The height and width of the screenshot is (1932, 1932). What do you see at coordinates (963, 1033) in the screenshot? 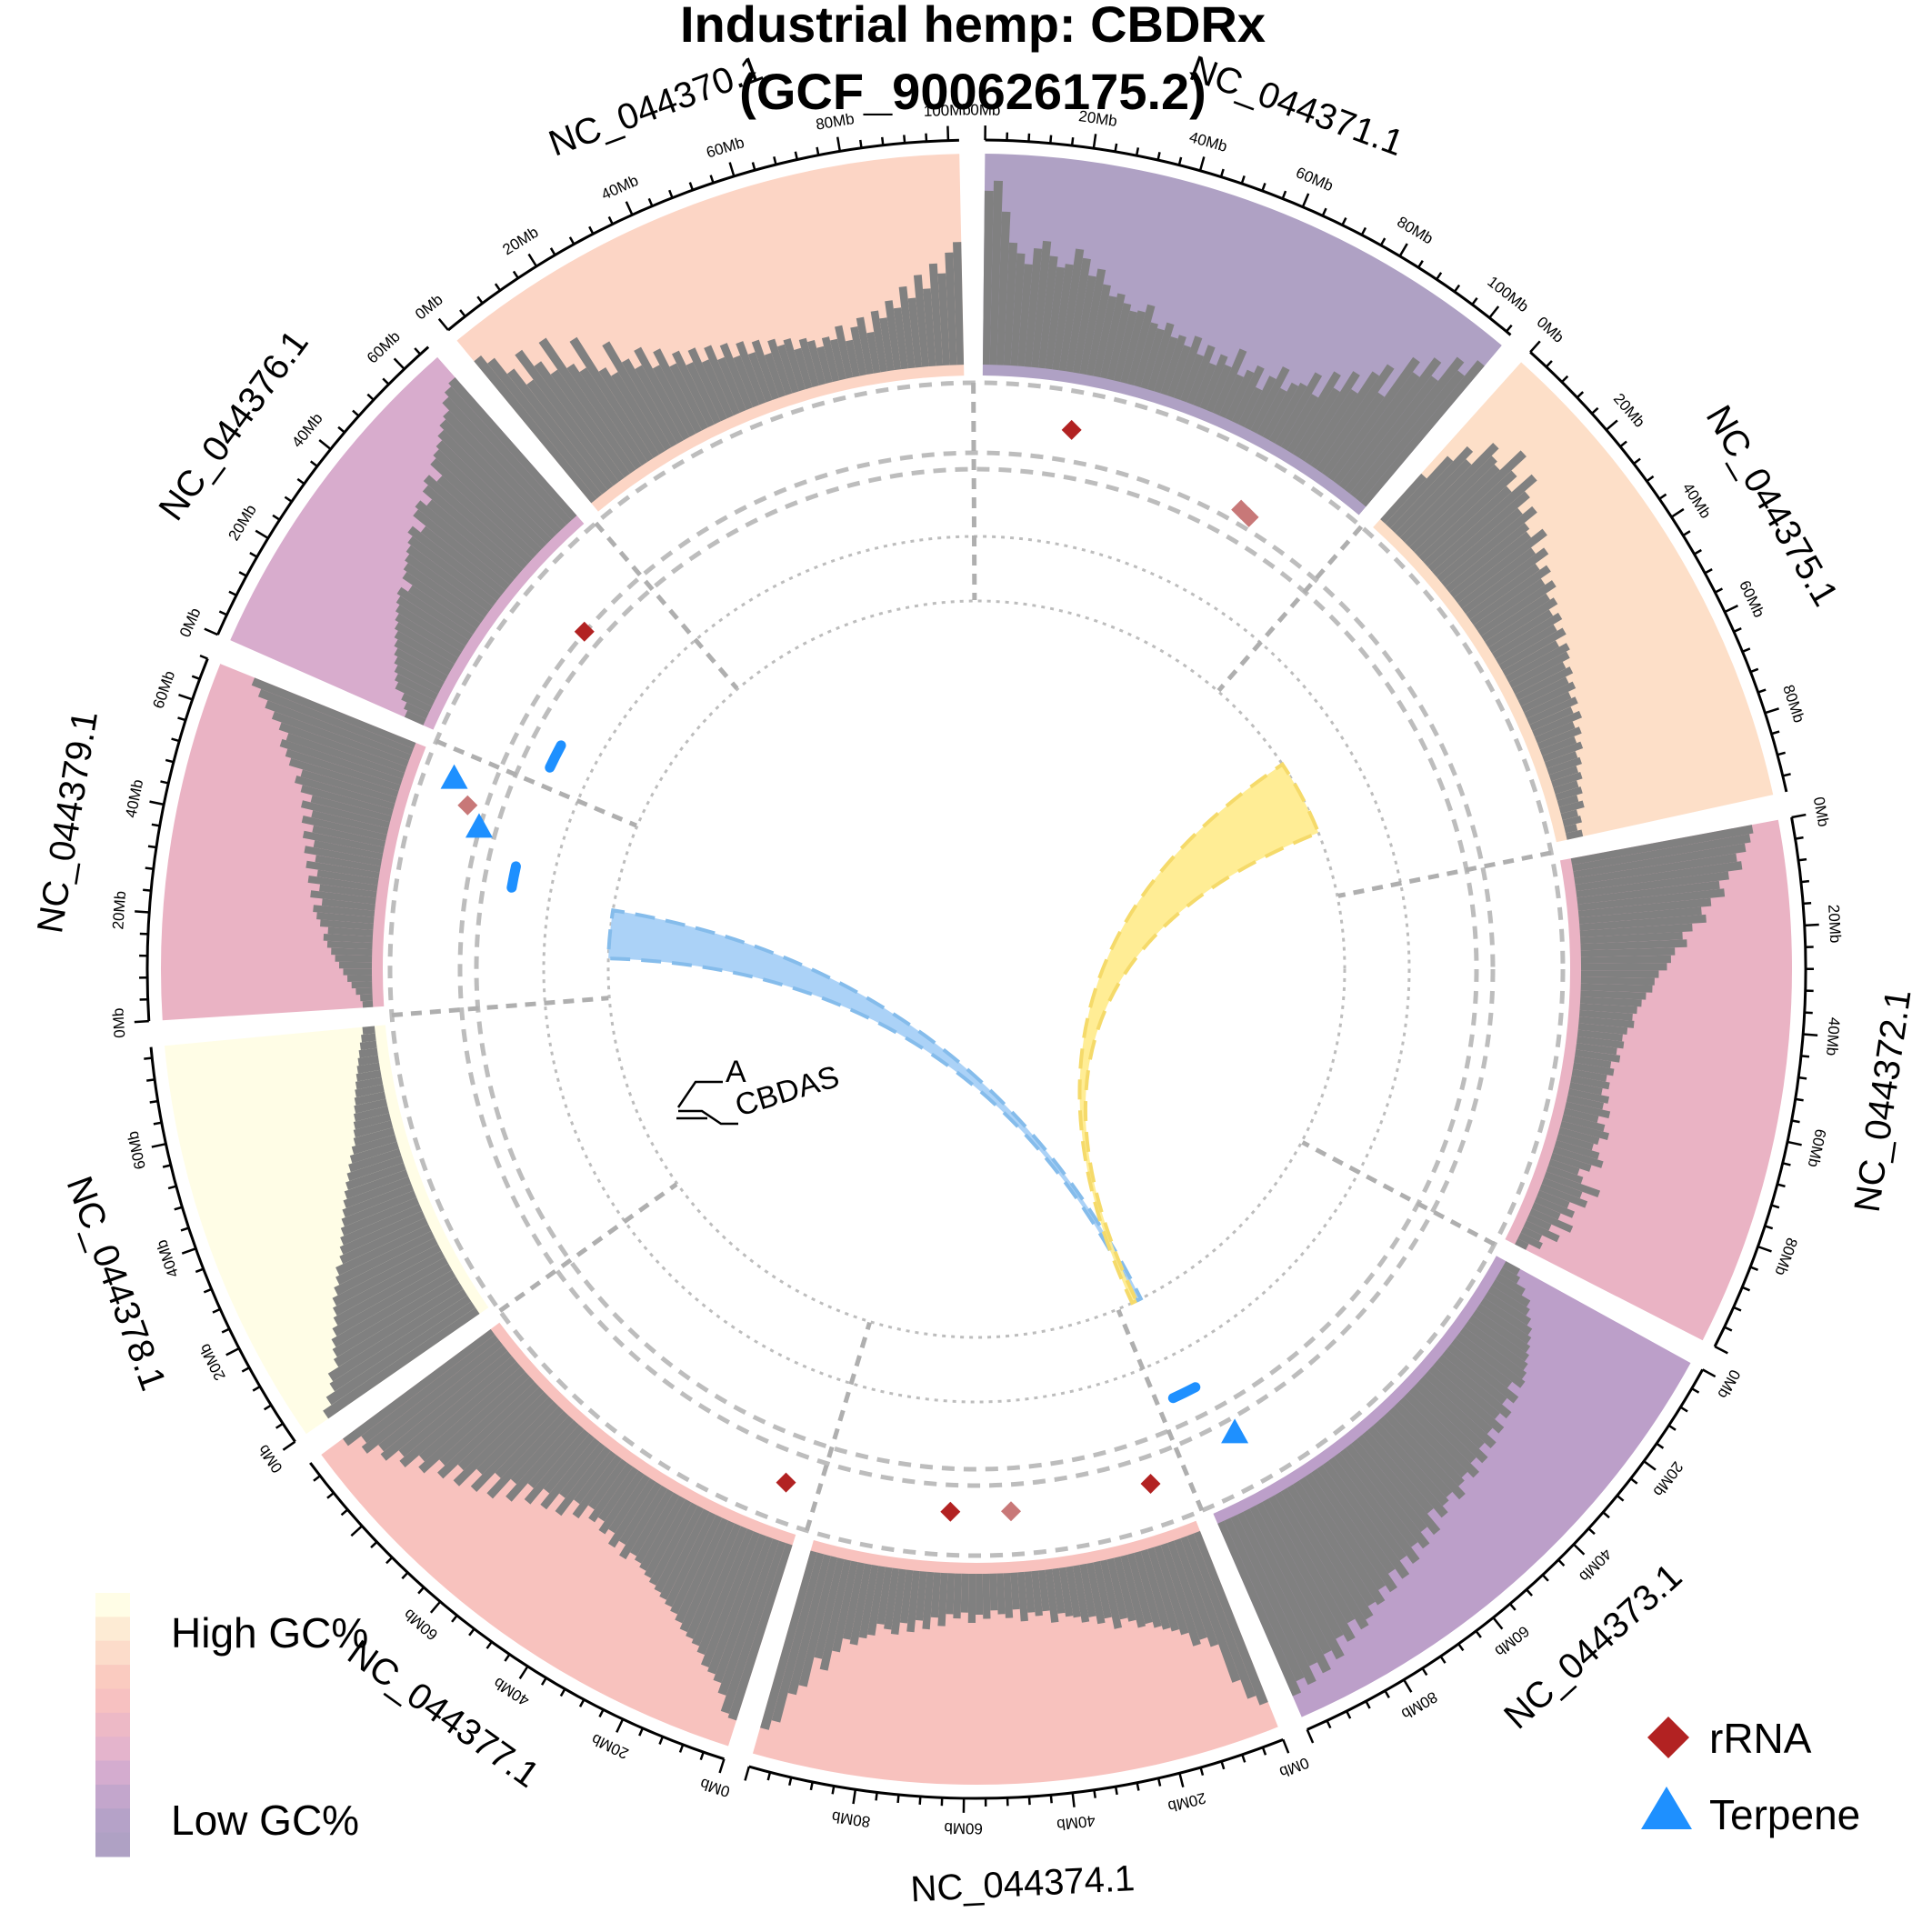
I see `link-layer` at bounding box center [963, 1033].